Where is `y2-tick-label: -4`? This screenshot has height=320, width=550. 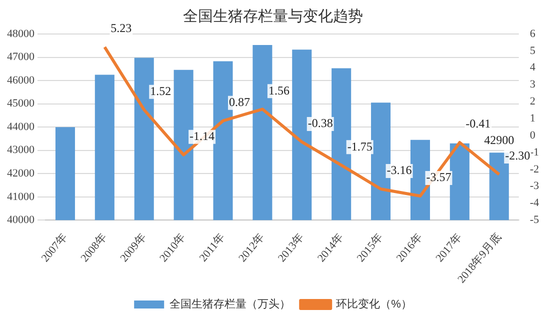
y2-tick-label: -4 is located at coordinates (535, 203).